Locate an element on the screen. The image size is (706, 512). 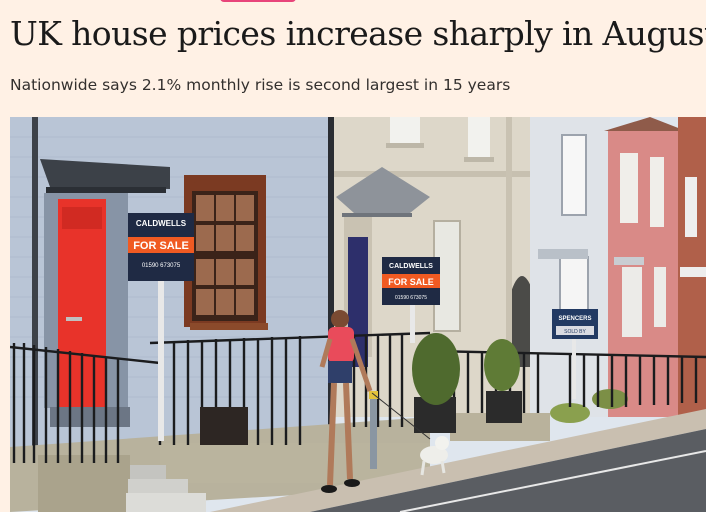
porch-canopy is located at coordinates (383, 190).